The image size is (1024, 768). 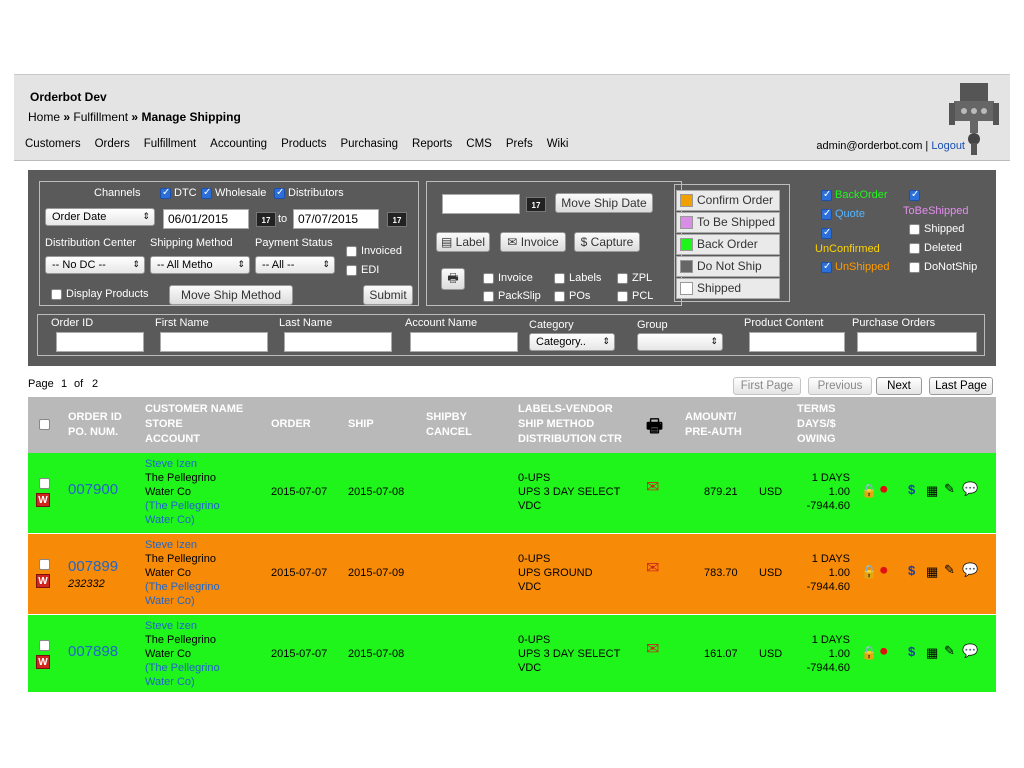 I want to click on group-select, so click(x=680, y=342).